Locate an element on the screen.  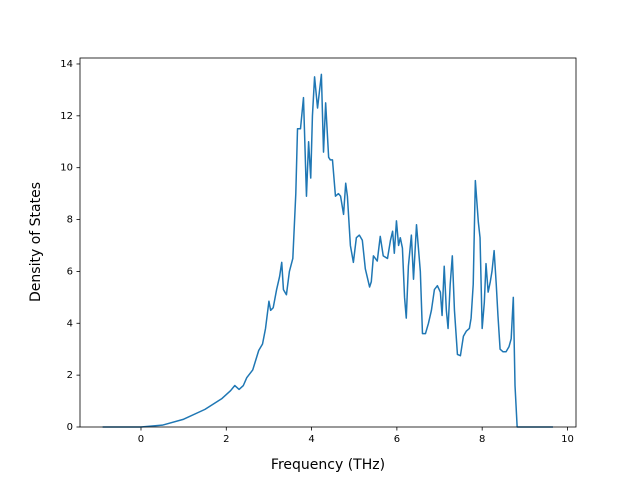
y-tick-label: 6 is located at coordinates (70, 271).